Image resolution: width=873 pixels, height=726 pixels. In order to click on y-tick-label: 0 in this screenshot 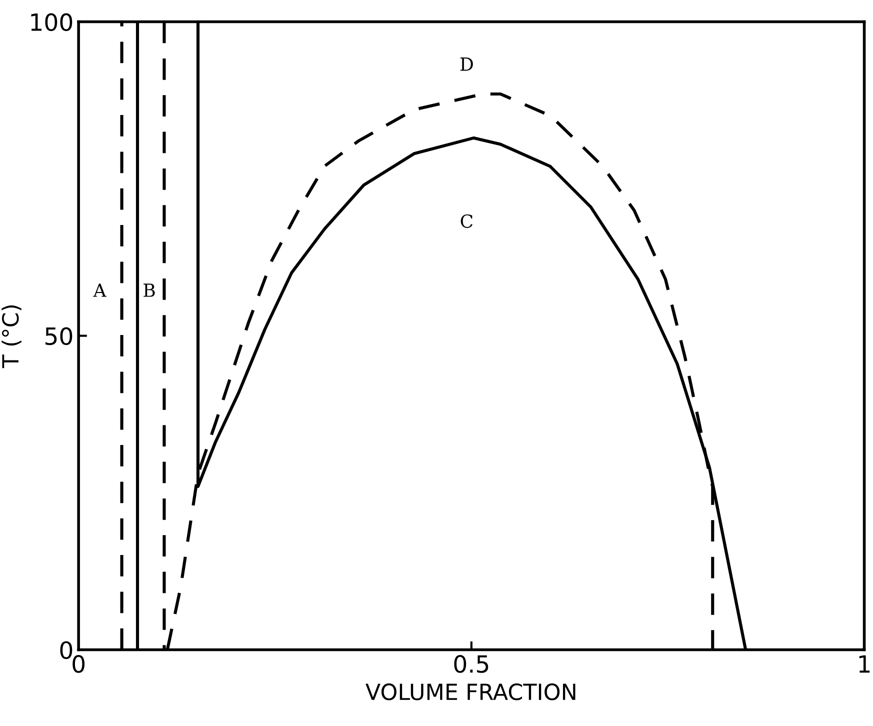, I will do `click(66, 650)`.